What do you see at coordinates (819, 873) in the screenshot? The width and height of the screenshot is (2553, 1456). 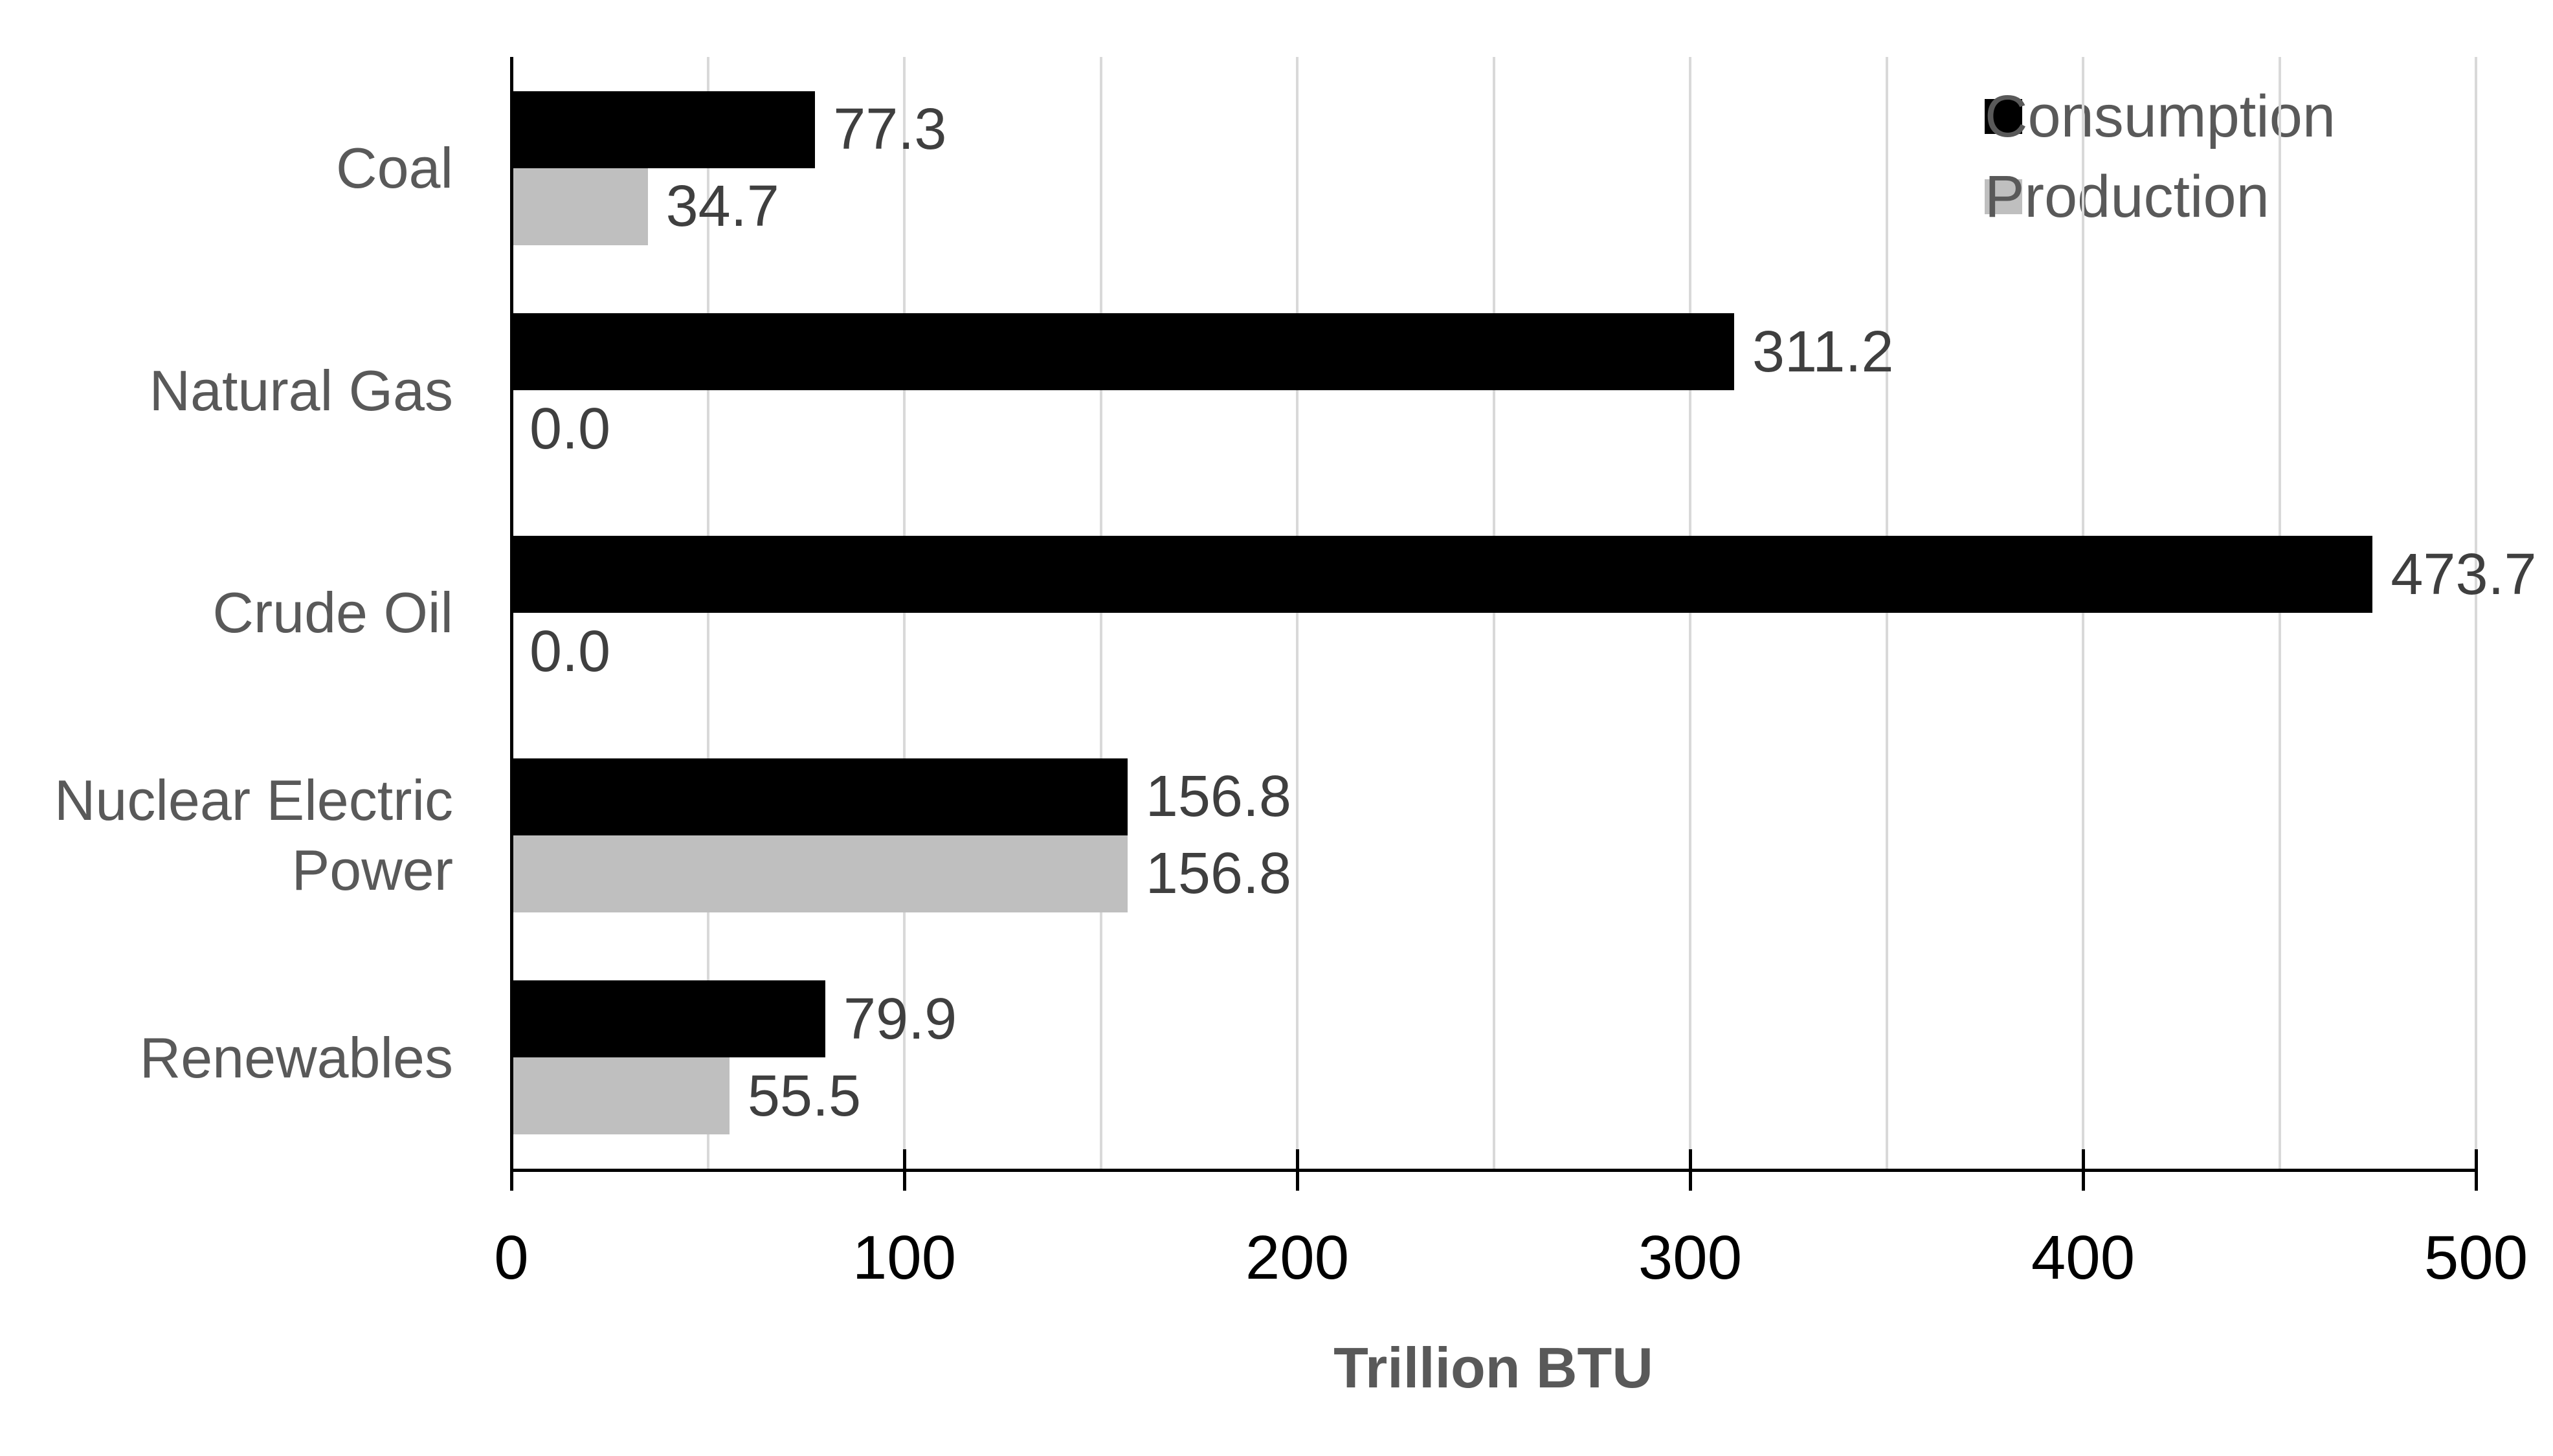 I see `bar-nuclear-electric-power-production` at bounding box center [819, 873].